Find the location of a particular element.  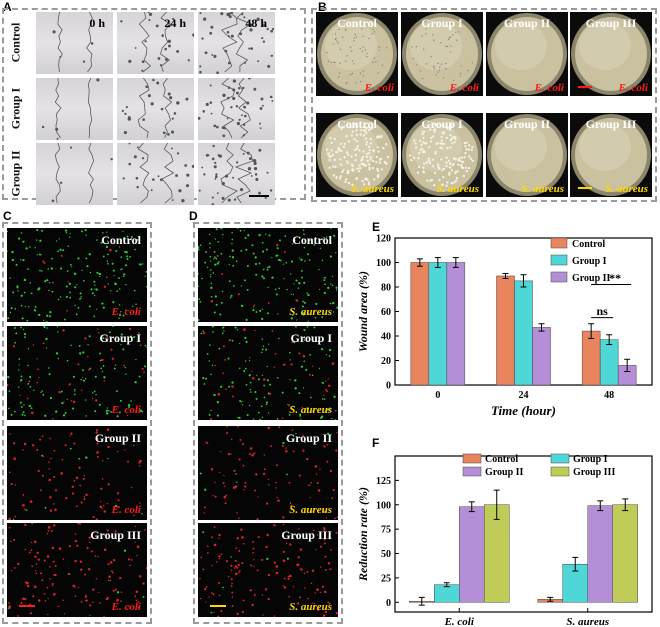

bacteria-label: S. aureus is located at coordinates (542, 189).